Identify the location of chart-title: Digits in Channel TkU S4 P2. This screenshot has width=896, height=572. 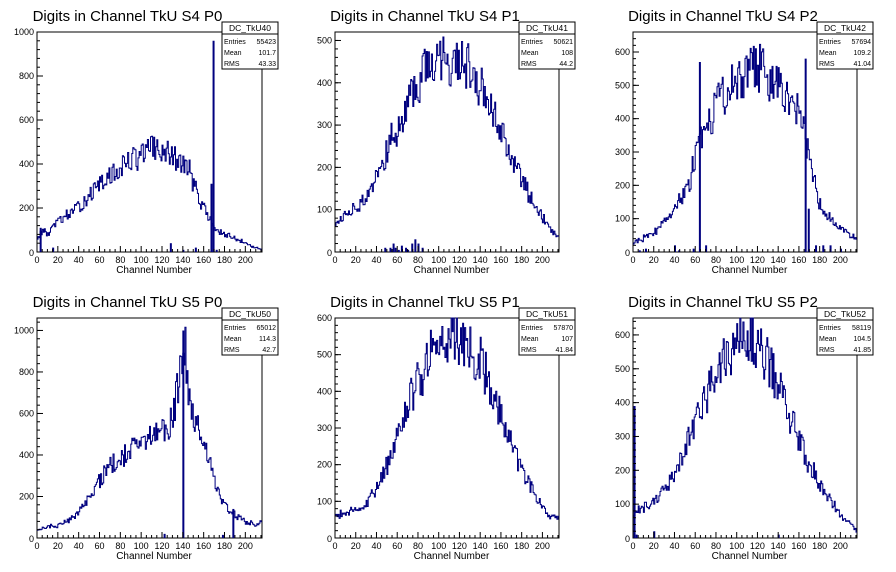
(723, 16).